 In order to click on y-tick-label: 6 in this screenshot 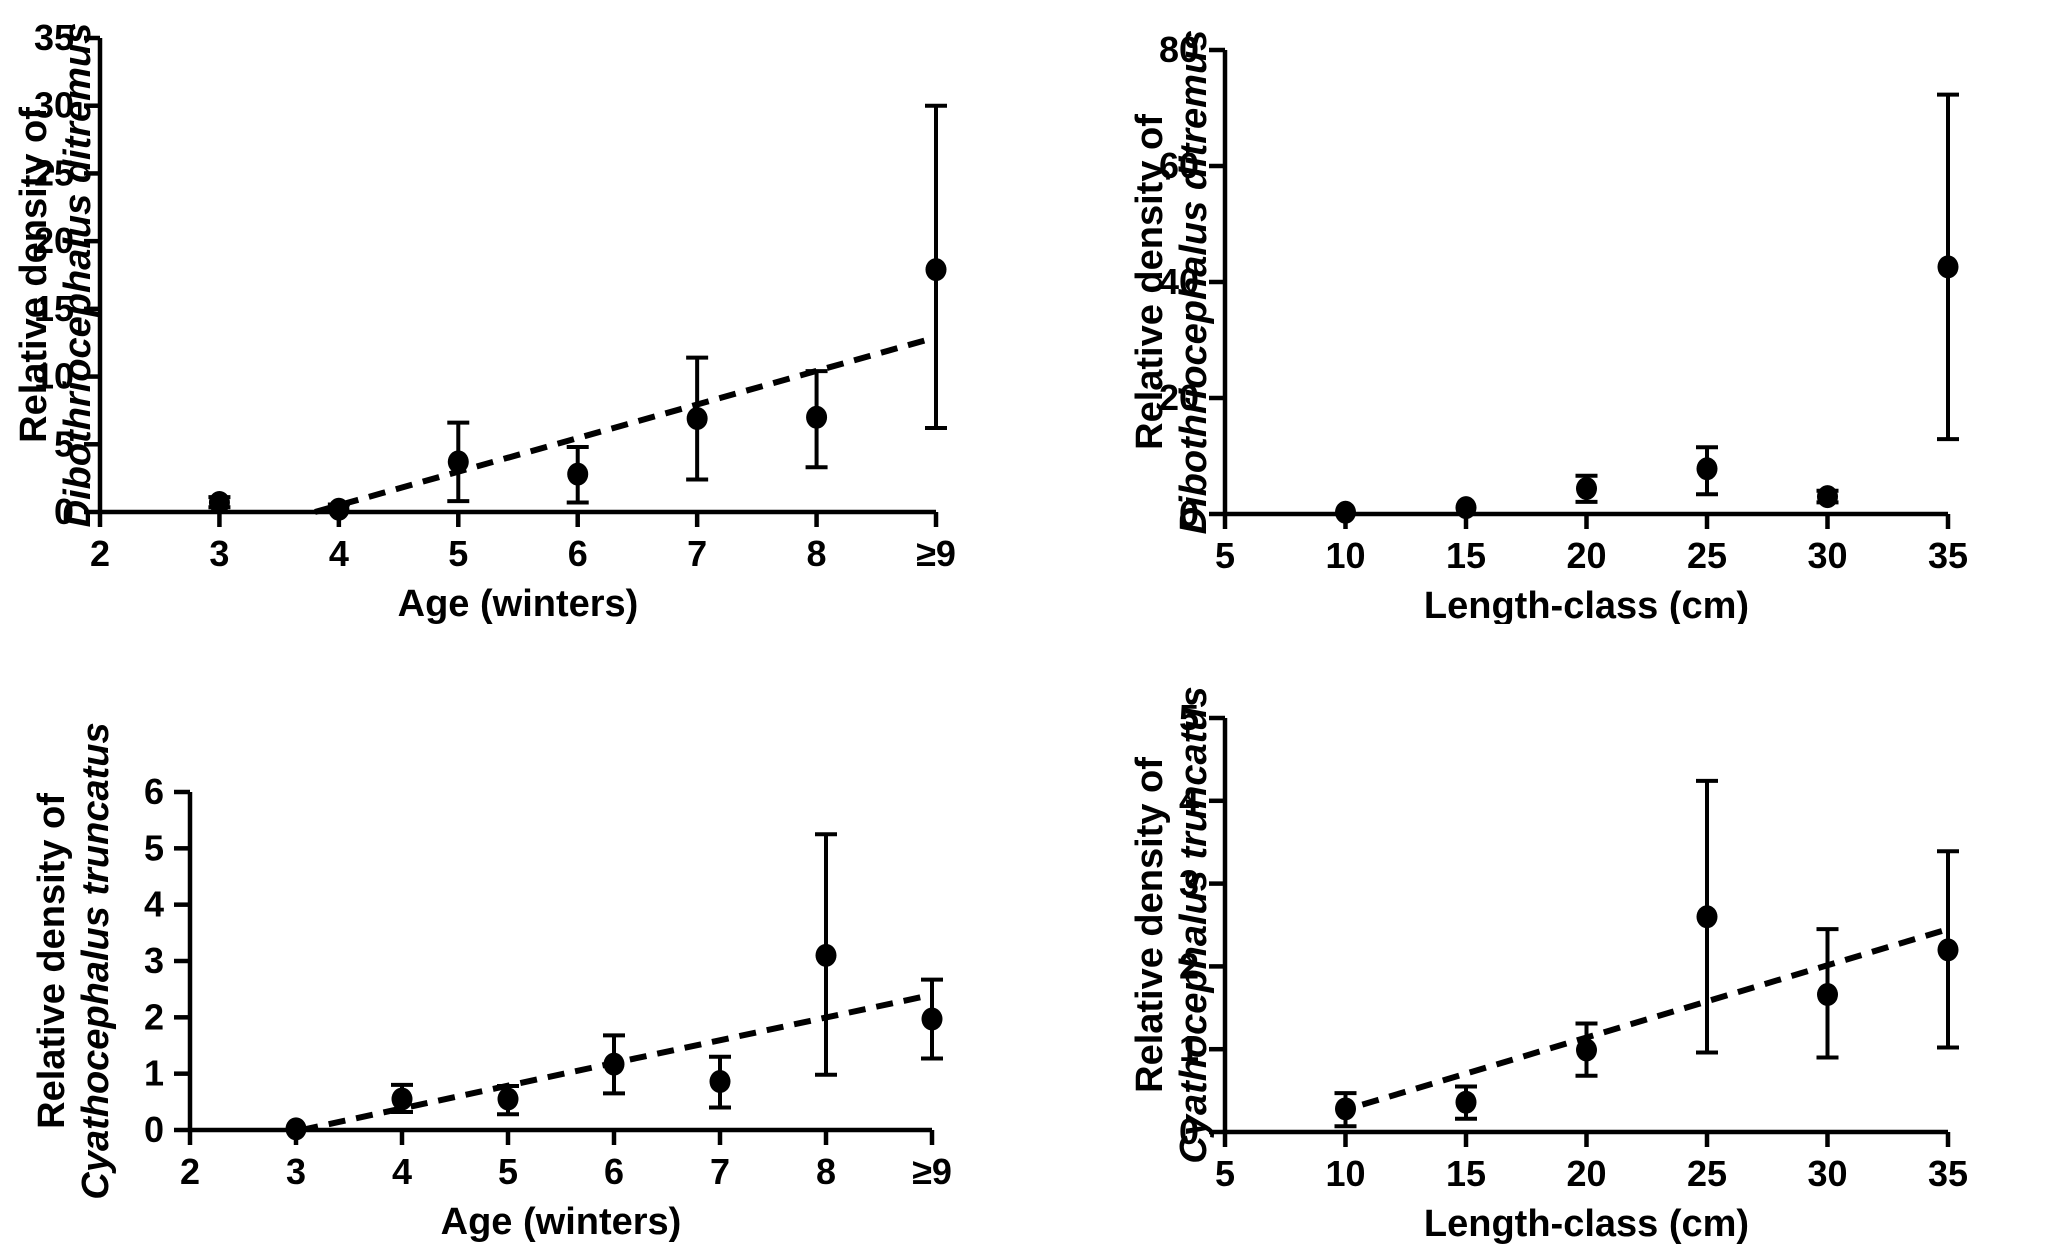, I will do `click(154, 791)`.